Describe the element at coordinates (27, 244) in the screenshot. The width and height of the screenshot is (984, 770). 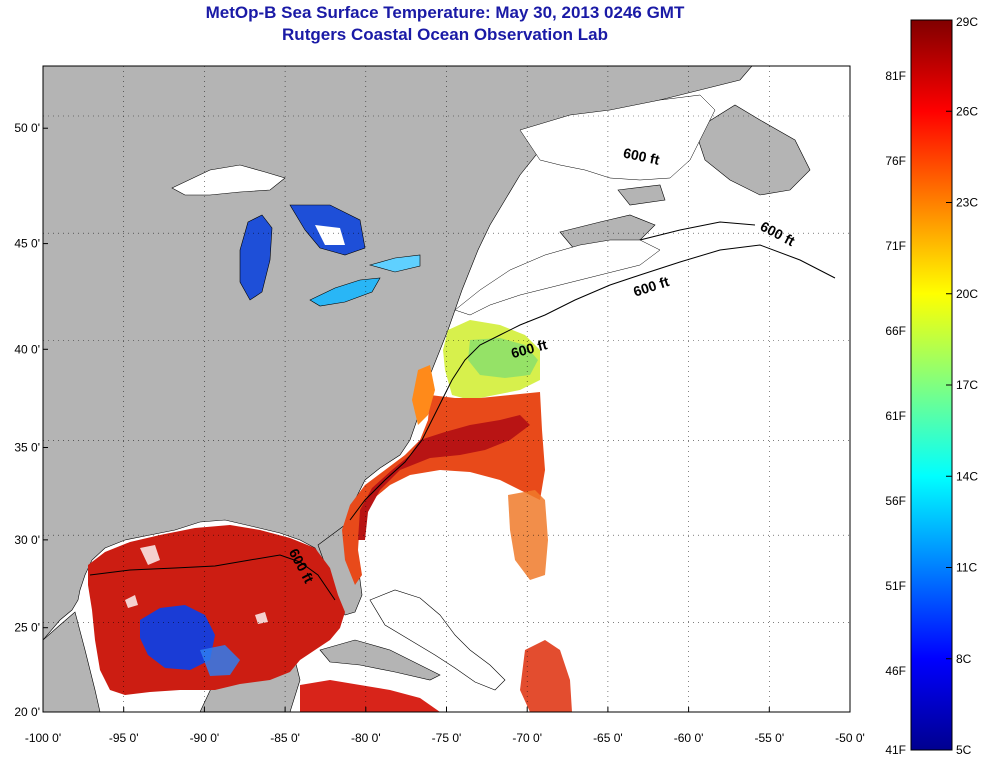
I see `lat-tick-label: 45 0'` at that location.